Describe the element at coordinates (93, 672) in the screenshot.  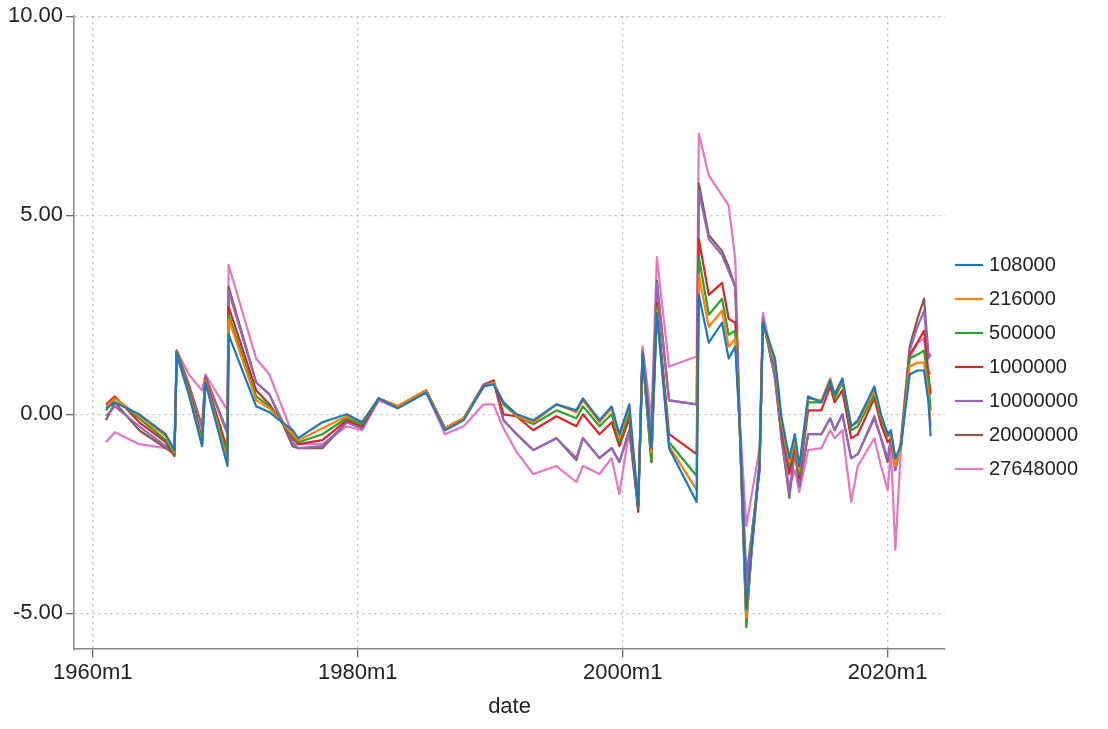
I see `x-tick-label: 1960m1` at that location.